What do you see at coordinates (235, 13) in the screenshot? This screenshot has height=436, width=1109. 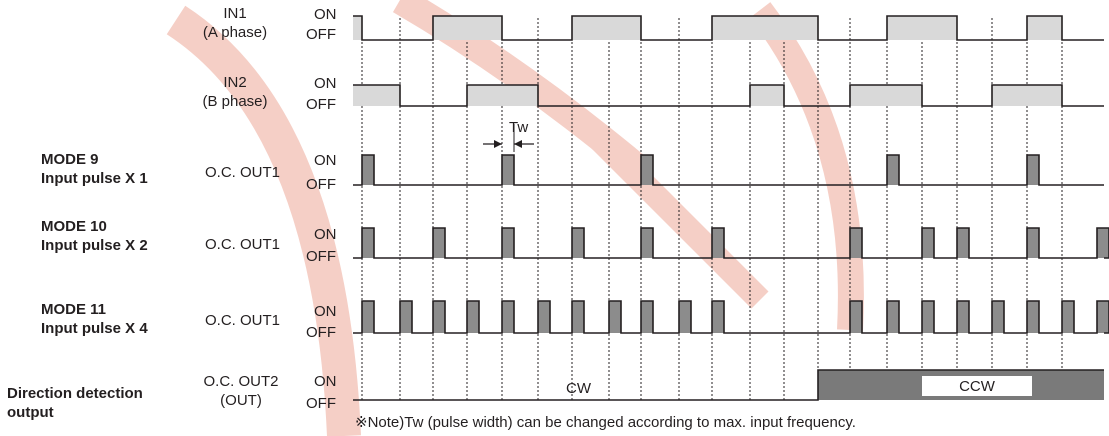 I see `in1-name: IN1` at bounding box center [235, 13].